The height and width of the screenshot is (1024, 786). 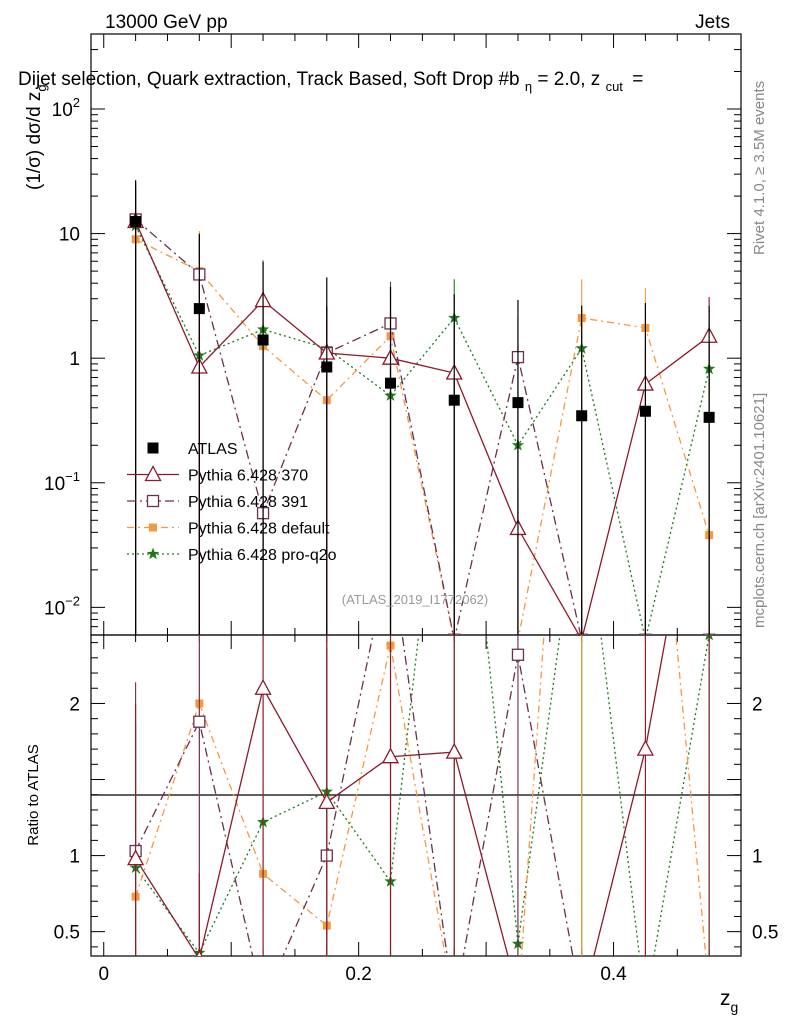 What do you see at coordinates (759, 510) in the screenshot?
I see `mcplots-label: mcplots.cern.ch [arXiv:2401.10621]` at bounding box center [759, 510].